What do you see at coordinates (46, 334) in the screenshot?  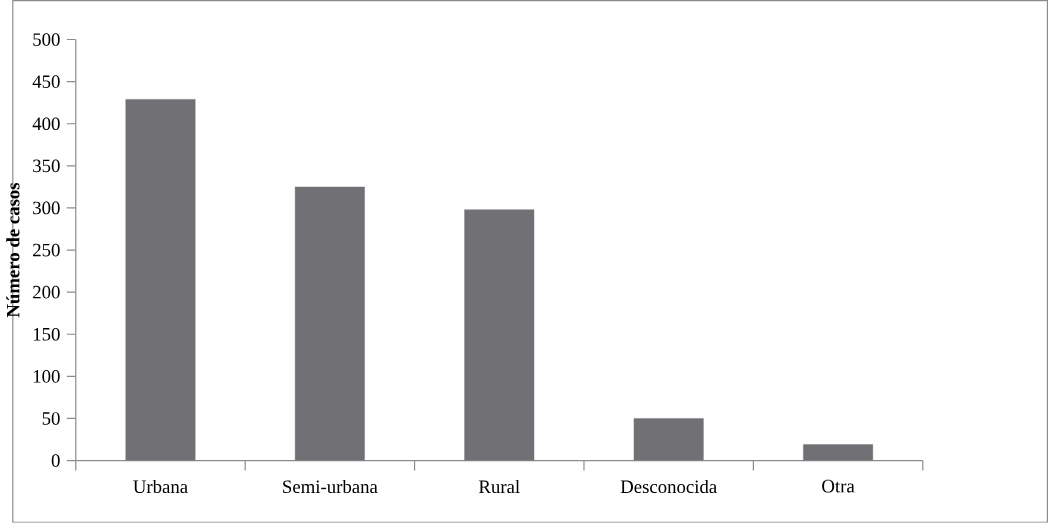 I see `y-tick-label: 150` at bounding box center [46, 334].